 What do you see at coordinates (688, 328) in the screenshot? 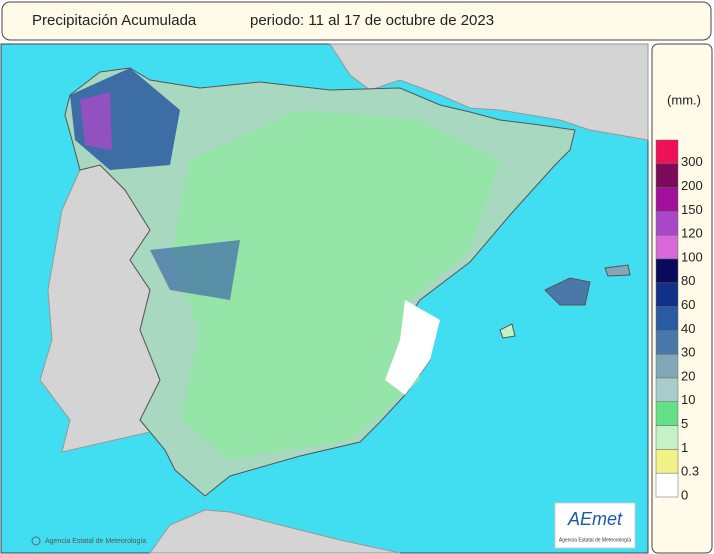
I see `legend-label: 40` at bounding box center [688, 328].